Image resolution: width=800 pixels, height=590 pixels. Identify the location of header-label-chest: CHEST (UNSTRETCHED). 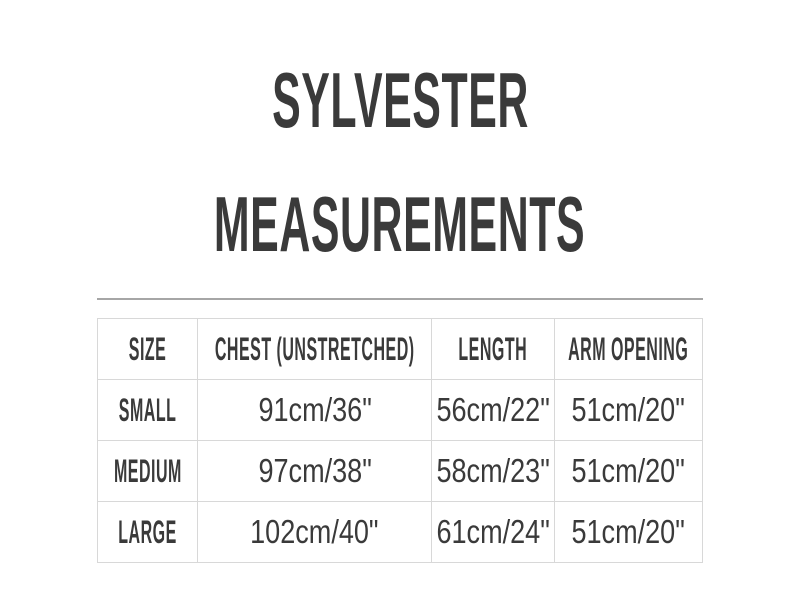
(314, 348).